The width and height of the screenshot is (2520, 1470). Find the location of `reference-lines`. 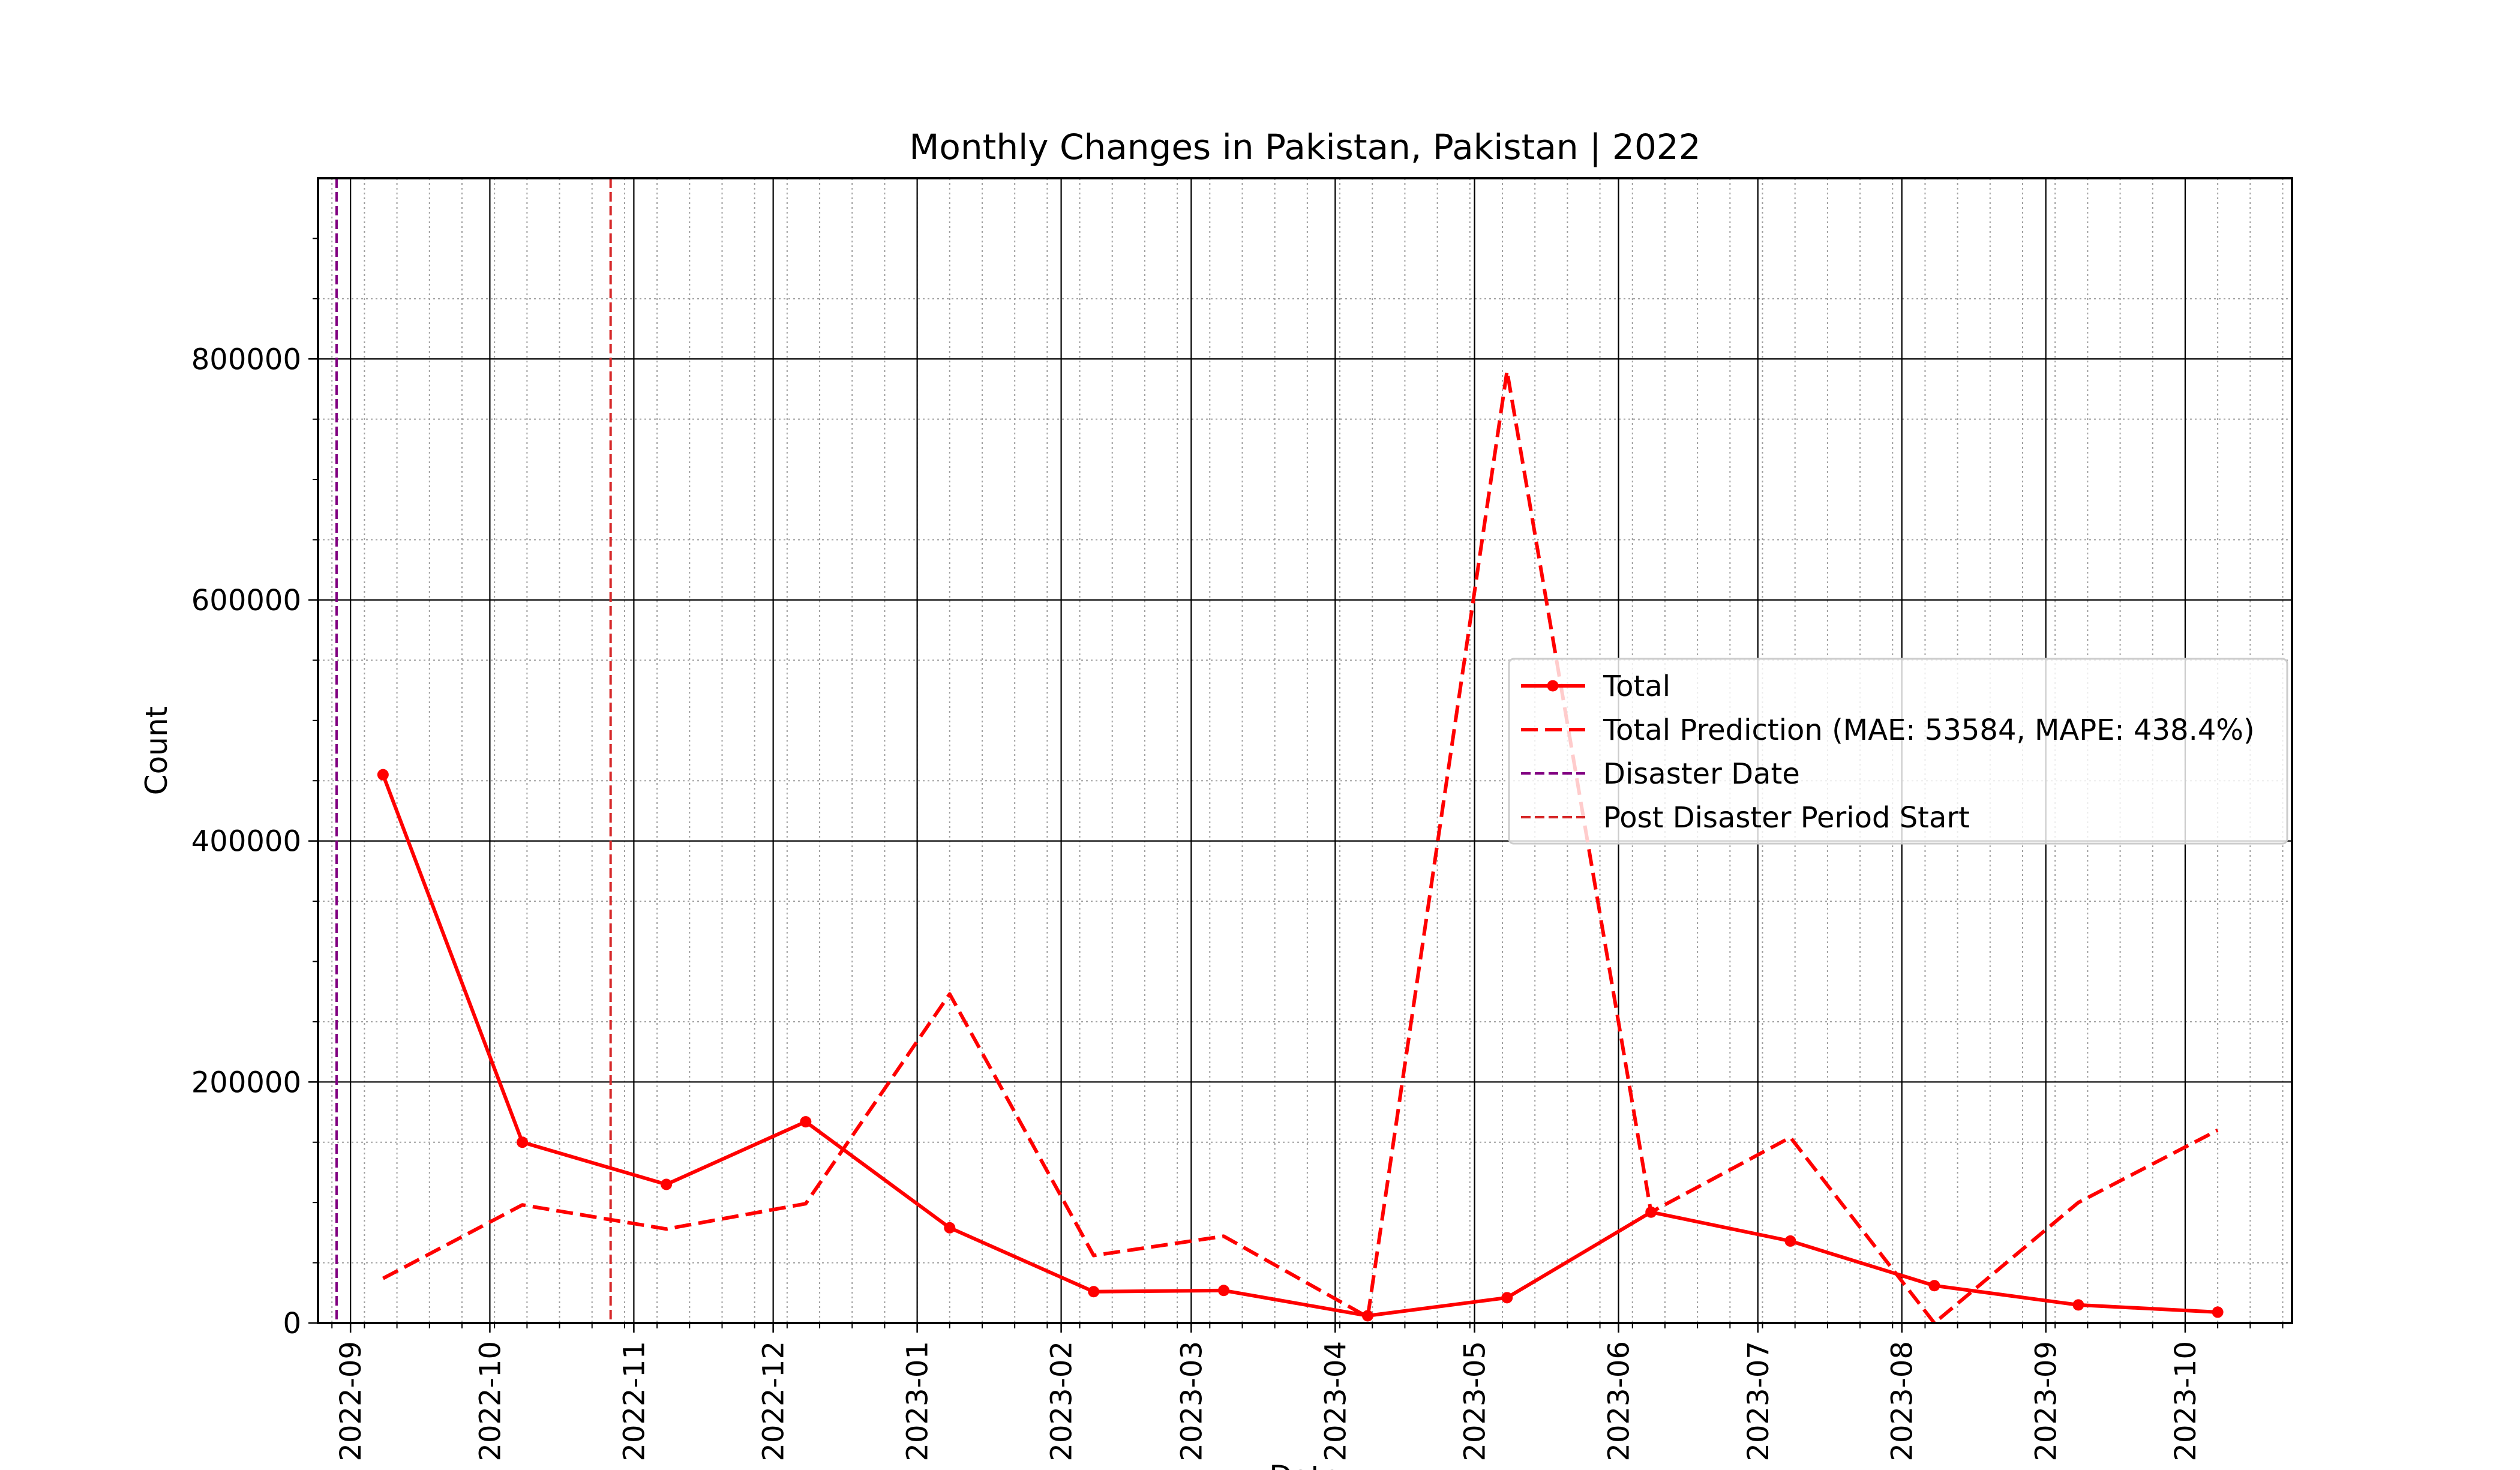

reference-lines is located at coordinates (473, 751).